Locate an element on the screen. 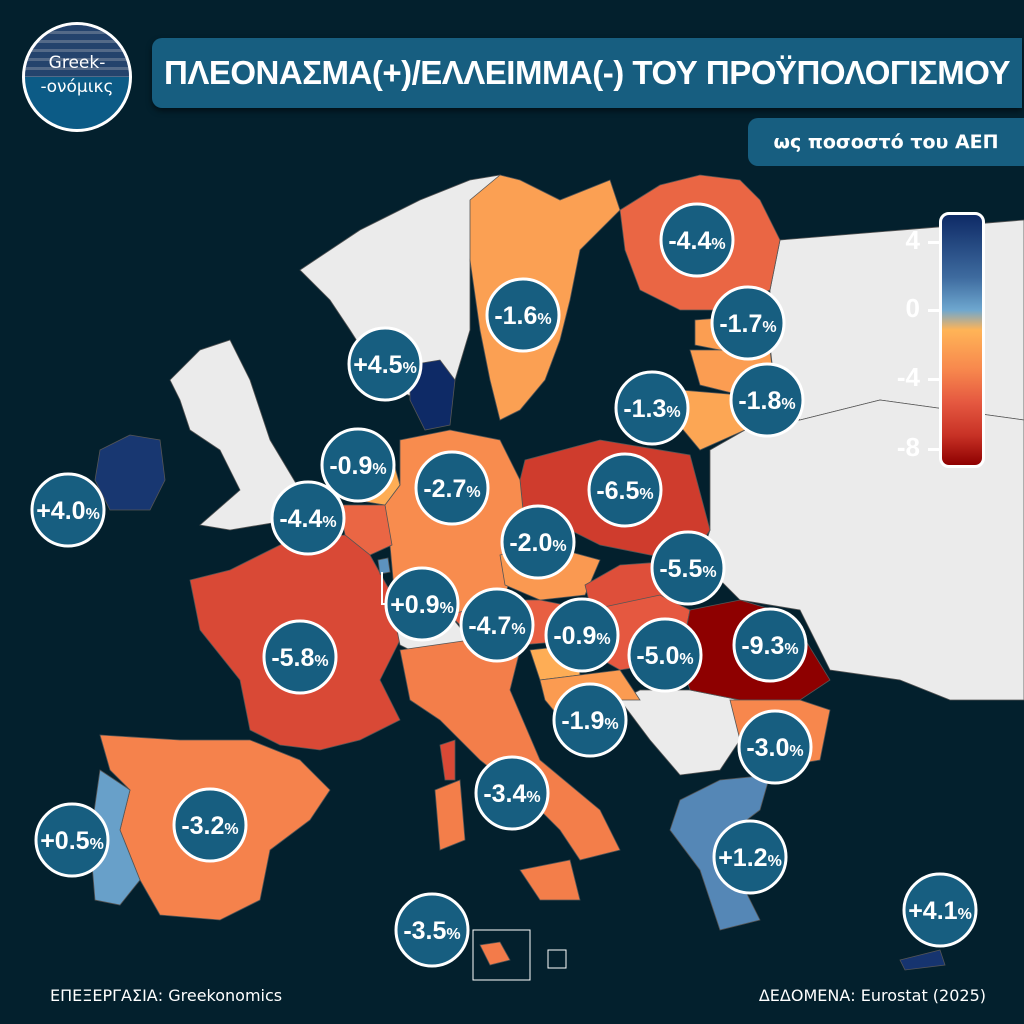  value-text: -3.4% is located at coordinates (511, 794).